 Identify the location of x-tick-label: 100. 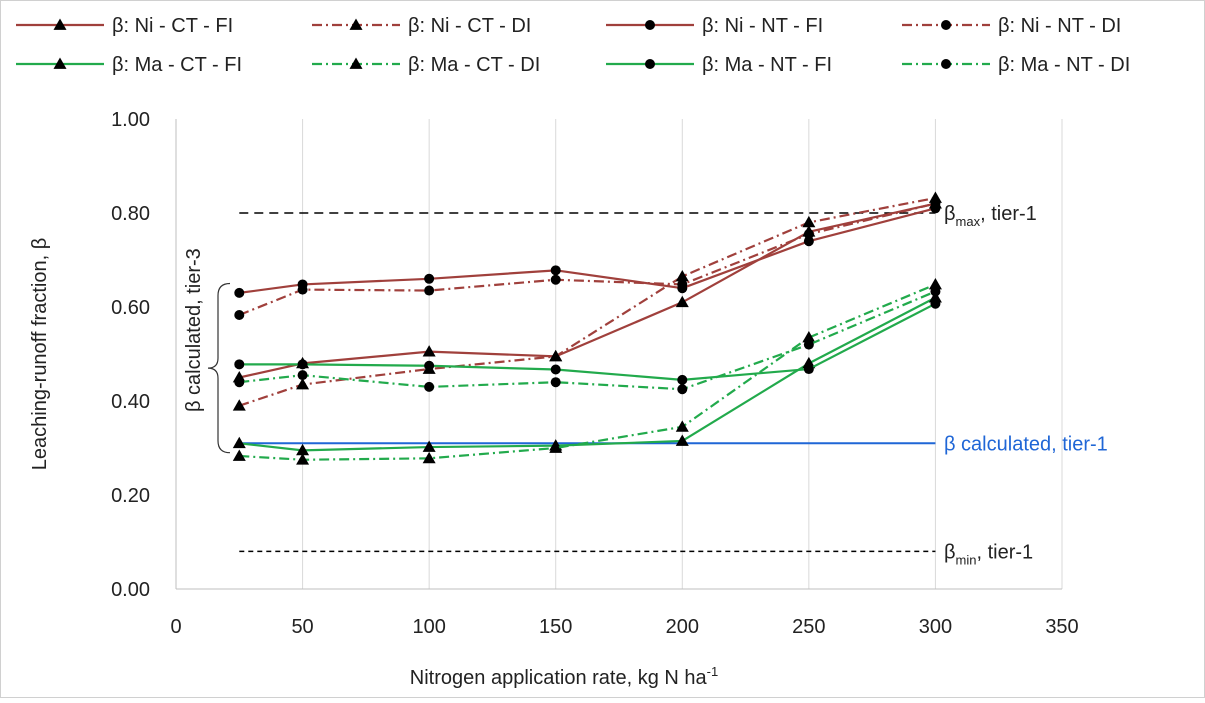
(428, 627).